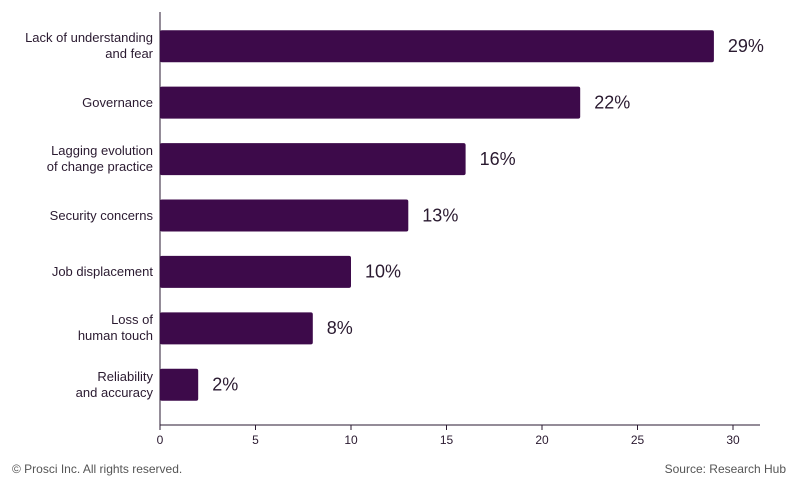  What do you see at coordinates (351, 440) in the screenshot?
I see `x-tick-label: 10` at bounding box center [351, 440].